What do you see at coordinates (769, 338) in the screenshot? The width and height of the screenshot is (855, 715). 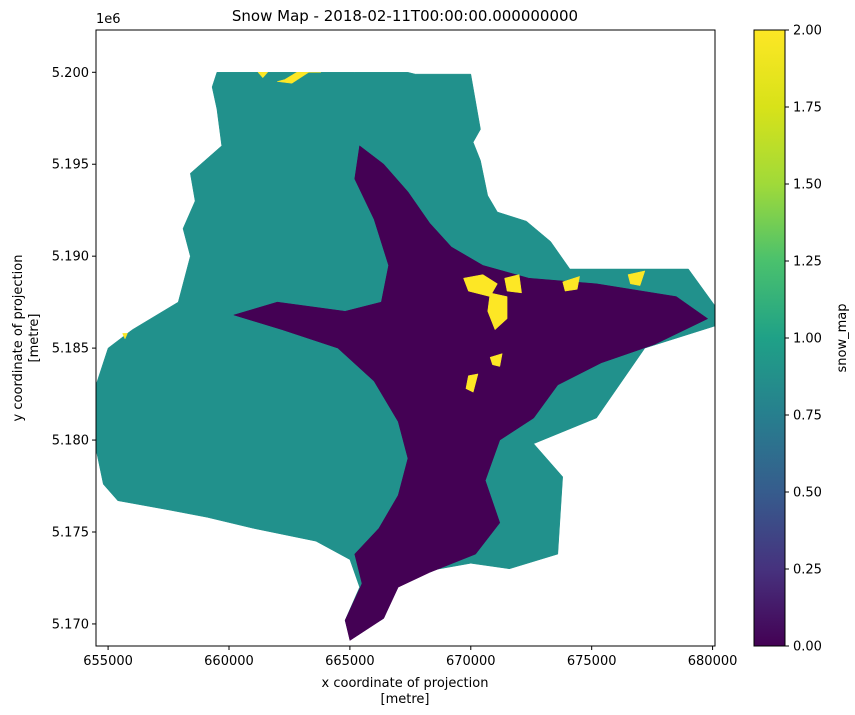 I see `colorbar` at bounding box center [769, 338].